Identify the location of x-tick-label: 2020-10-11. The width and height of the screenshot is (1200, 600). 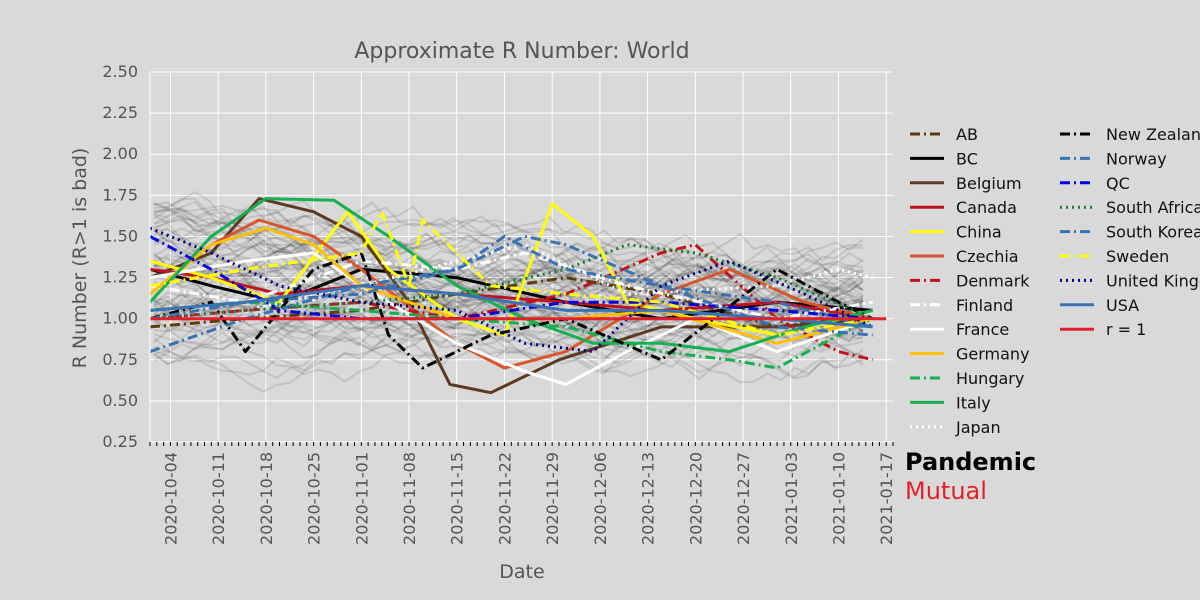
(218, 498).